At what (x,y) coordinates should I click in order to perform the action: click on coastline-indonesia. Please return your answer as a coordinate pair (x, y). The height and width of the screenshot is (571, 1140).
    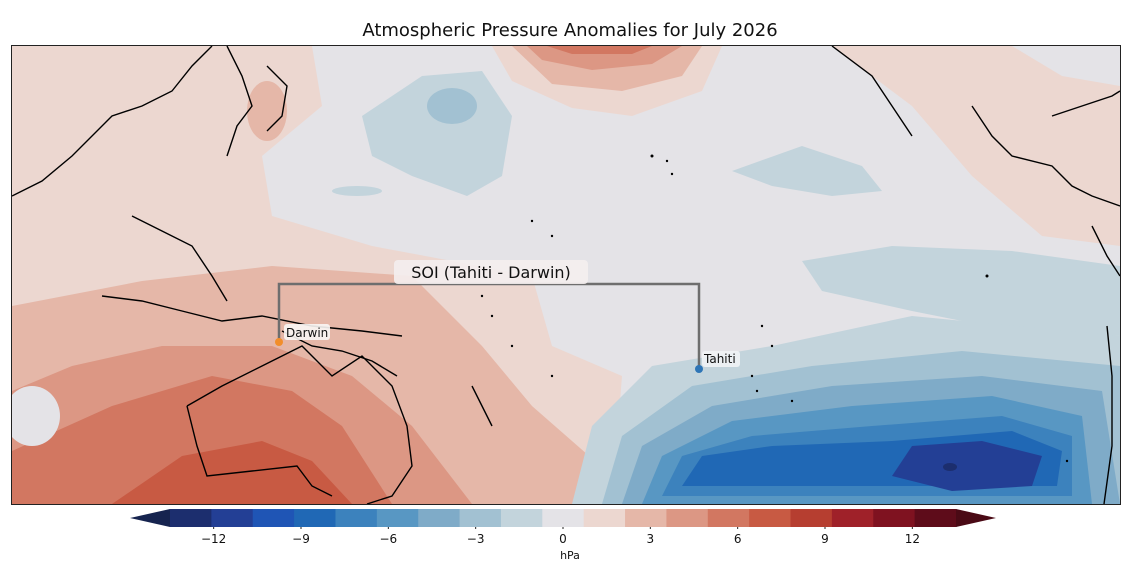
    Looking at the image, I should click on (252, 316).